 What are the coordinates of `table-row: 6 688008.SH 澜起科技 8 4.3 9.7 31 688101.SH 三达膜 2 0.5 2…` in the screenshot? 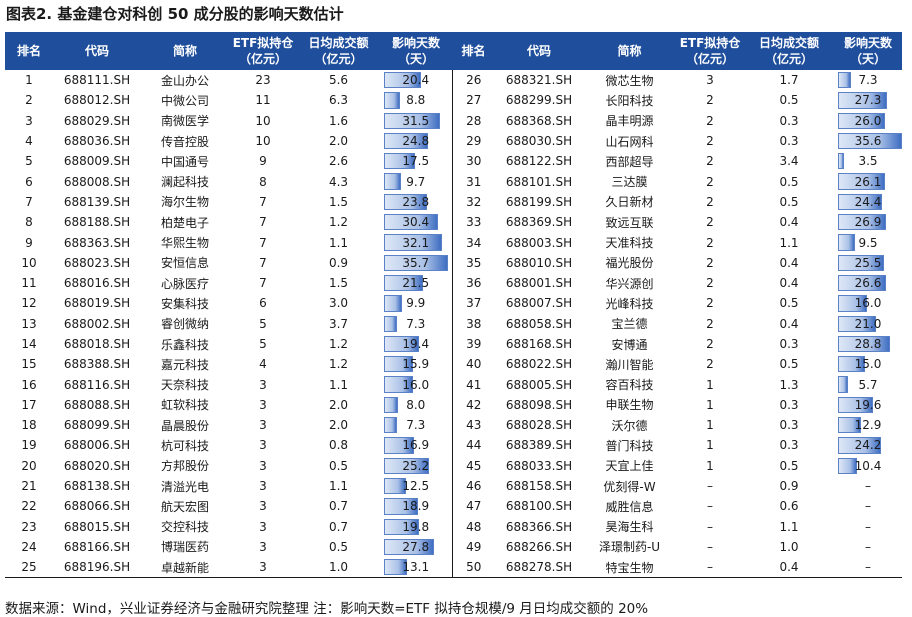 It's located at (453, 181).